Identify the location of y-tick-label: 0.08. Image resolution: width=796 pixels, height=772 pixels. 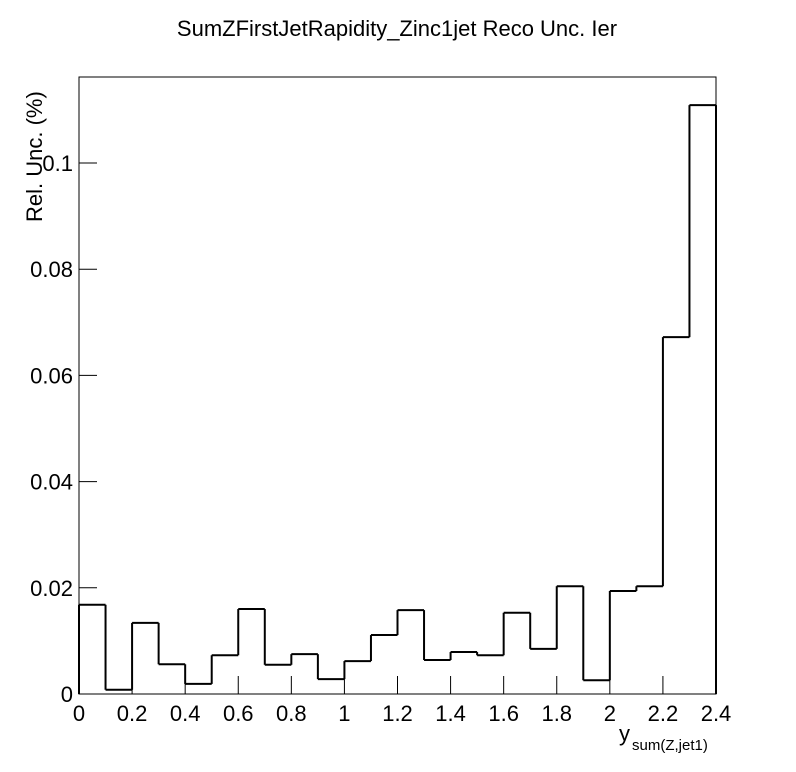
(51, 269).